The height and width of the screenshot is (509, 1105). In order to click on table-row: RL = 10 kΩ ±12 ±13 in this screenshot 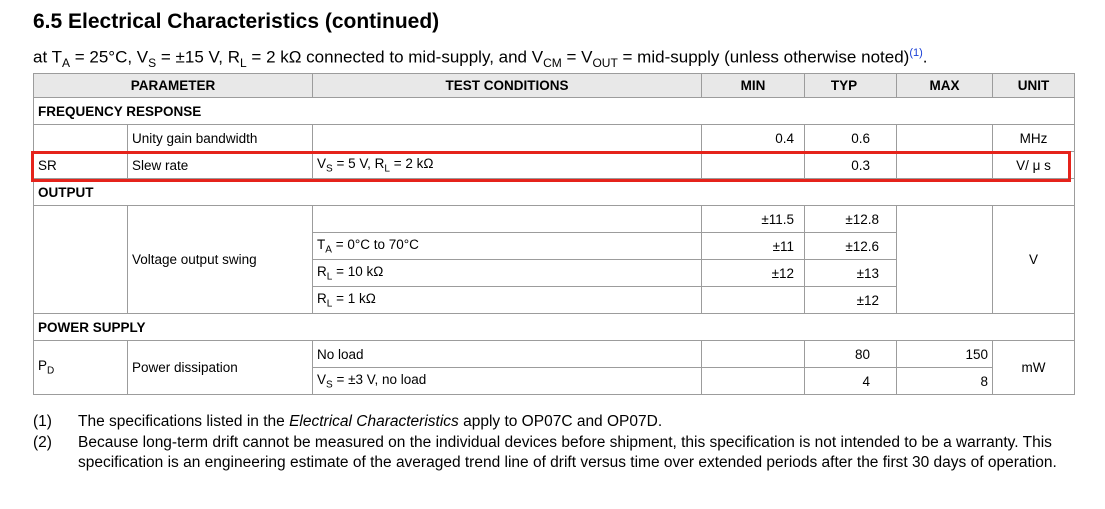, I will do `click(554, 273)`.